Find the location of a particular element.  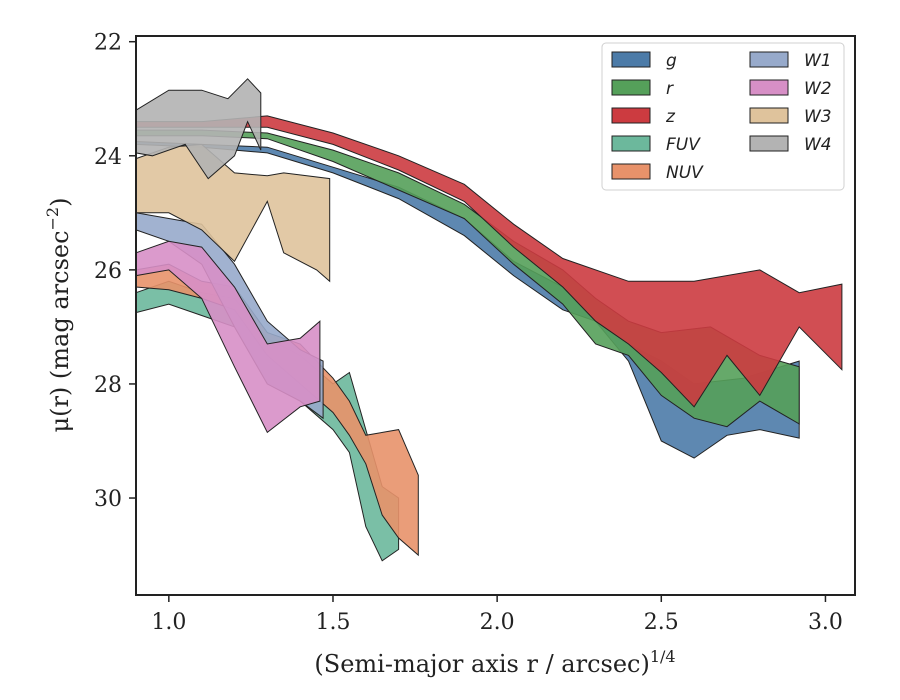

band-w2 is located at coordinates (228, 337).